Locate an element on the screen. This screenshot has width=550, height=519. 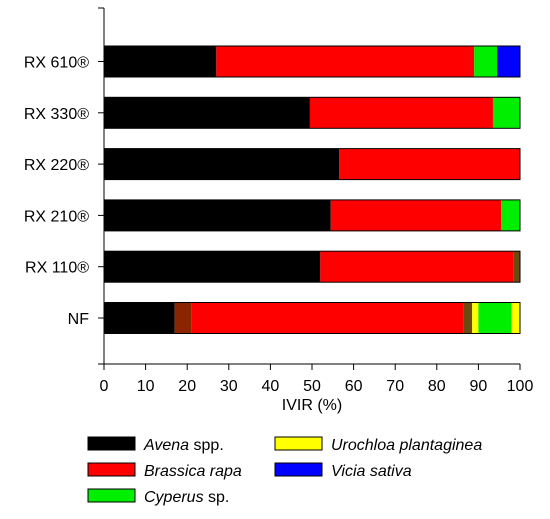
x-tick-label: 30 is located at coordinates (229, 386).